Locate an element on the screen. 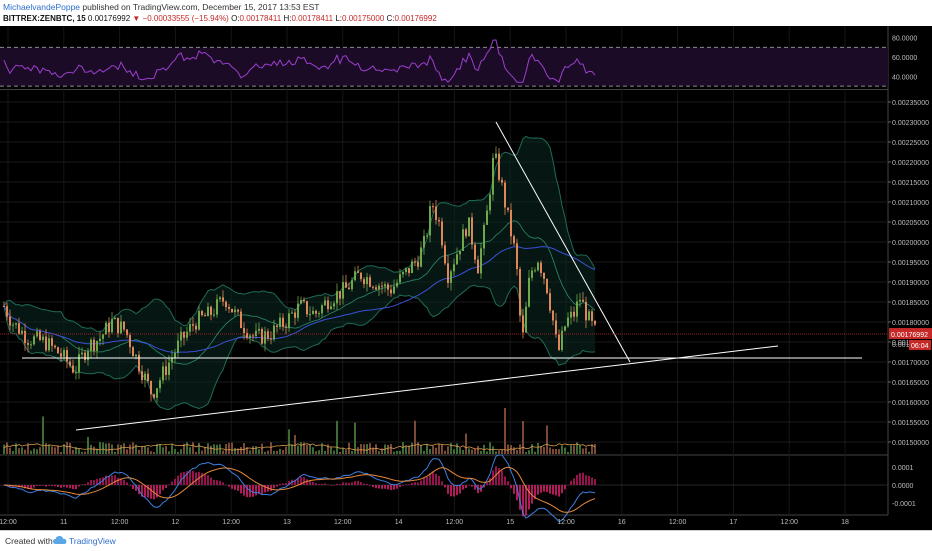 Image resolution: width=932 pixels, height=551 pixels. time-tick-label: 18 is located at coordinates (845, 522).